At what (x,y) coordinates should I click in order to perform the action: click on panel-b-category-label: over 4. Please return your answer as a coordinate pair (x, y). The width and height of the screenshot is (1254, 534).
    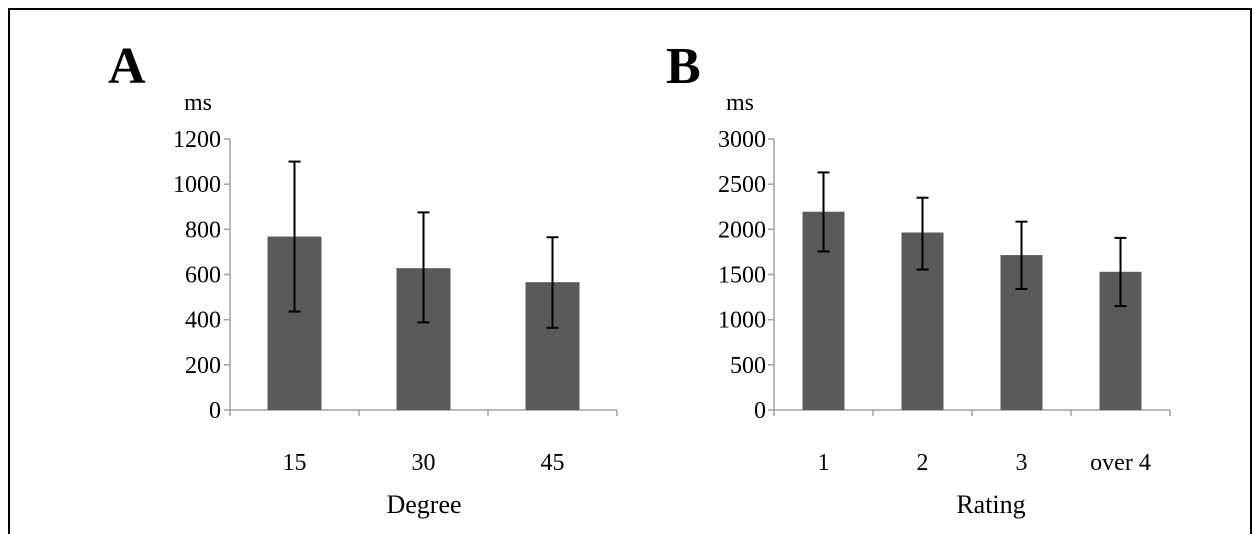
    Looking at the image, I should click on (1120, 463).